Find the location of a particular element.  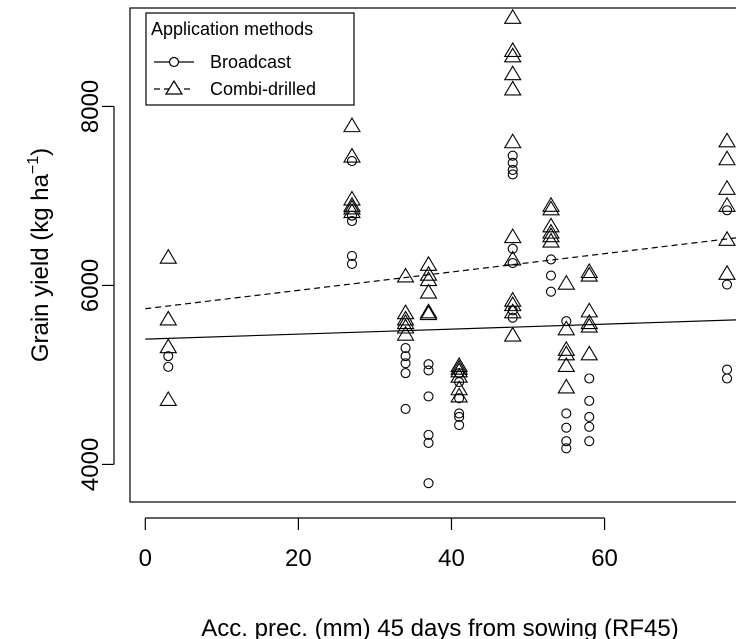

y-tick-label: 8000 is located at coordinates (90, 106).